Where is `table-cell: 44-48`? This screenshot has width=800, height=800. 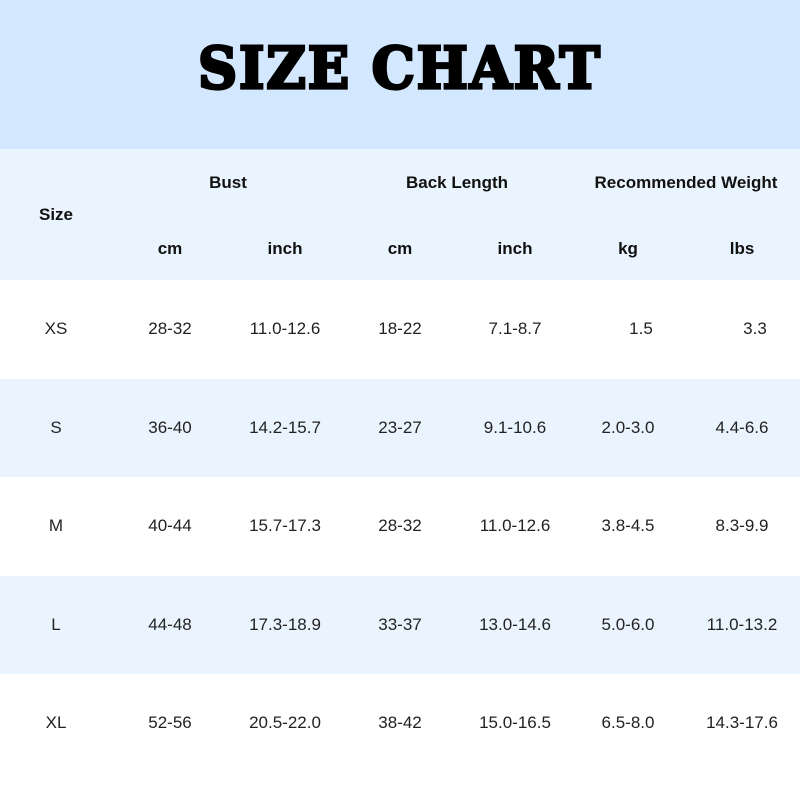
table-cell: 44-48 is located at coordinates (170, 624).